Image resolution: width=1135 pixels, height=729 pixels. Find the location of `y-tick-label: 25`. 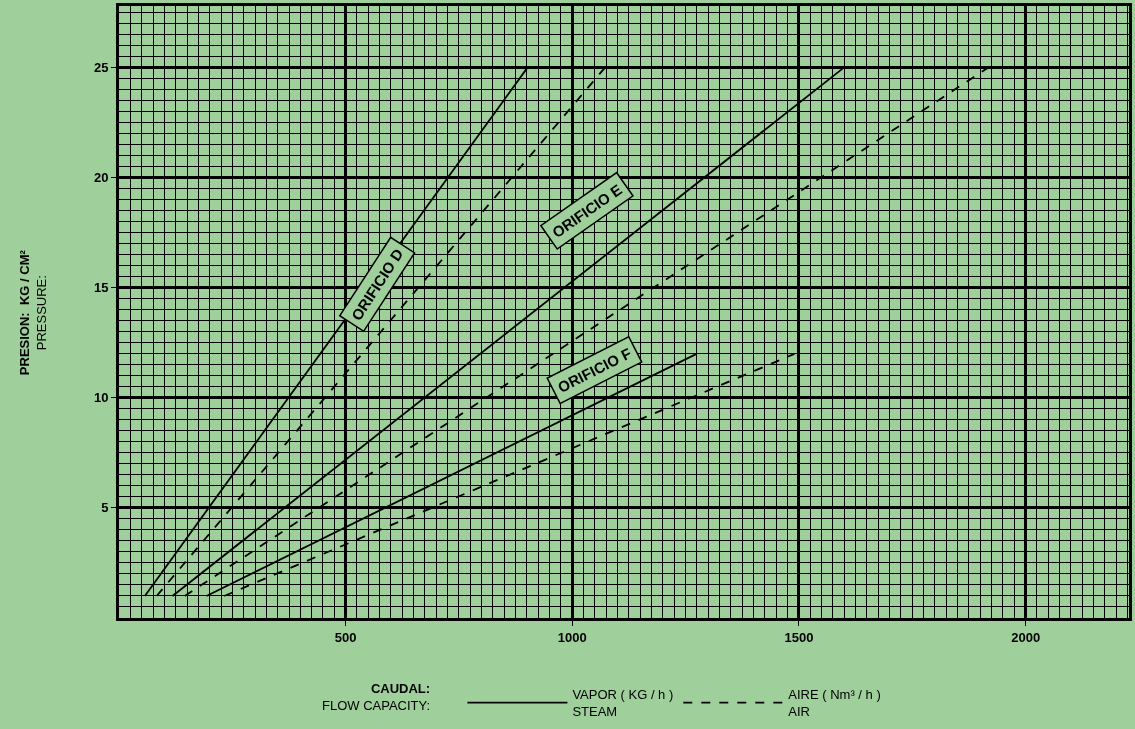

y-tick-label: 25 is located at coordinates (101, 68).